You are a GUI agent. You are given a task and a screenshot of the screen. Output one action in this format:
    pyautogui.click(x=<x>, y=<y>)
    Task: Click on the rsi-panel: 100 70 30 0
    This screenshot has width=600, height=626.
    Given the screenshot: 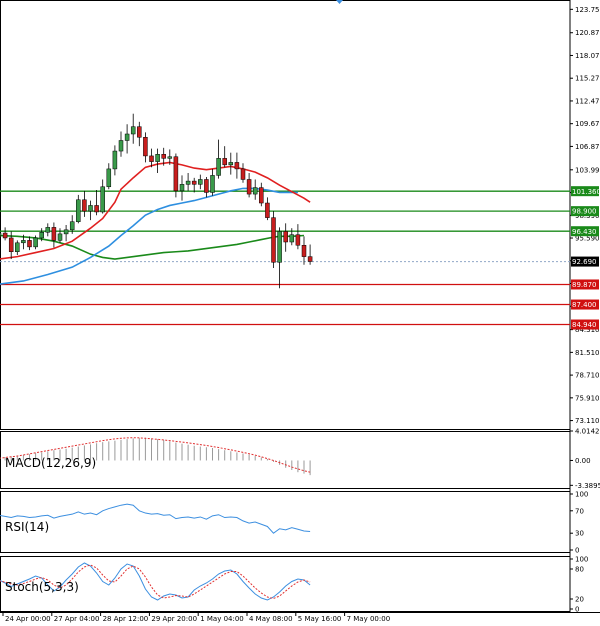 What is the action you would take?
    pyautogui.click(x=294, y=523)
    